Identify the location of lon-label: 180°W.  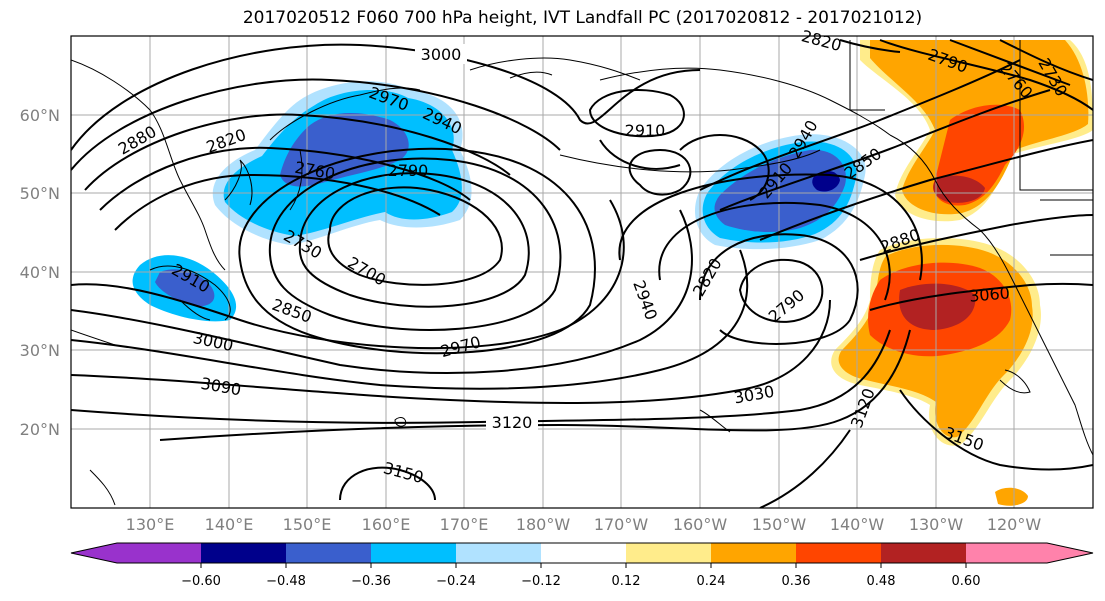
(543, 524).